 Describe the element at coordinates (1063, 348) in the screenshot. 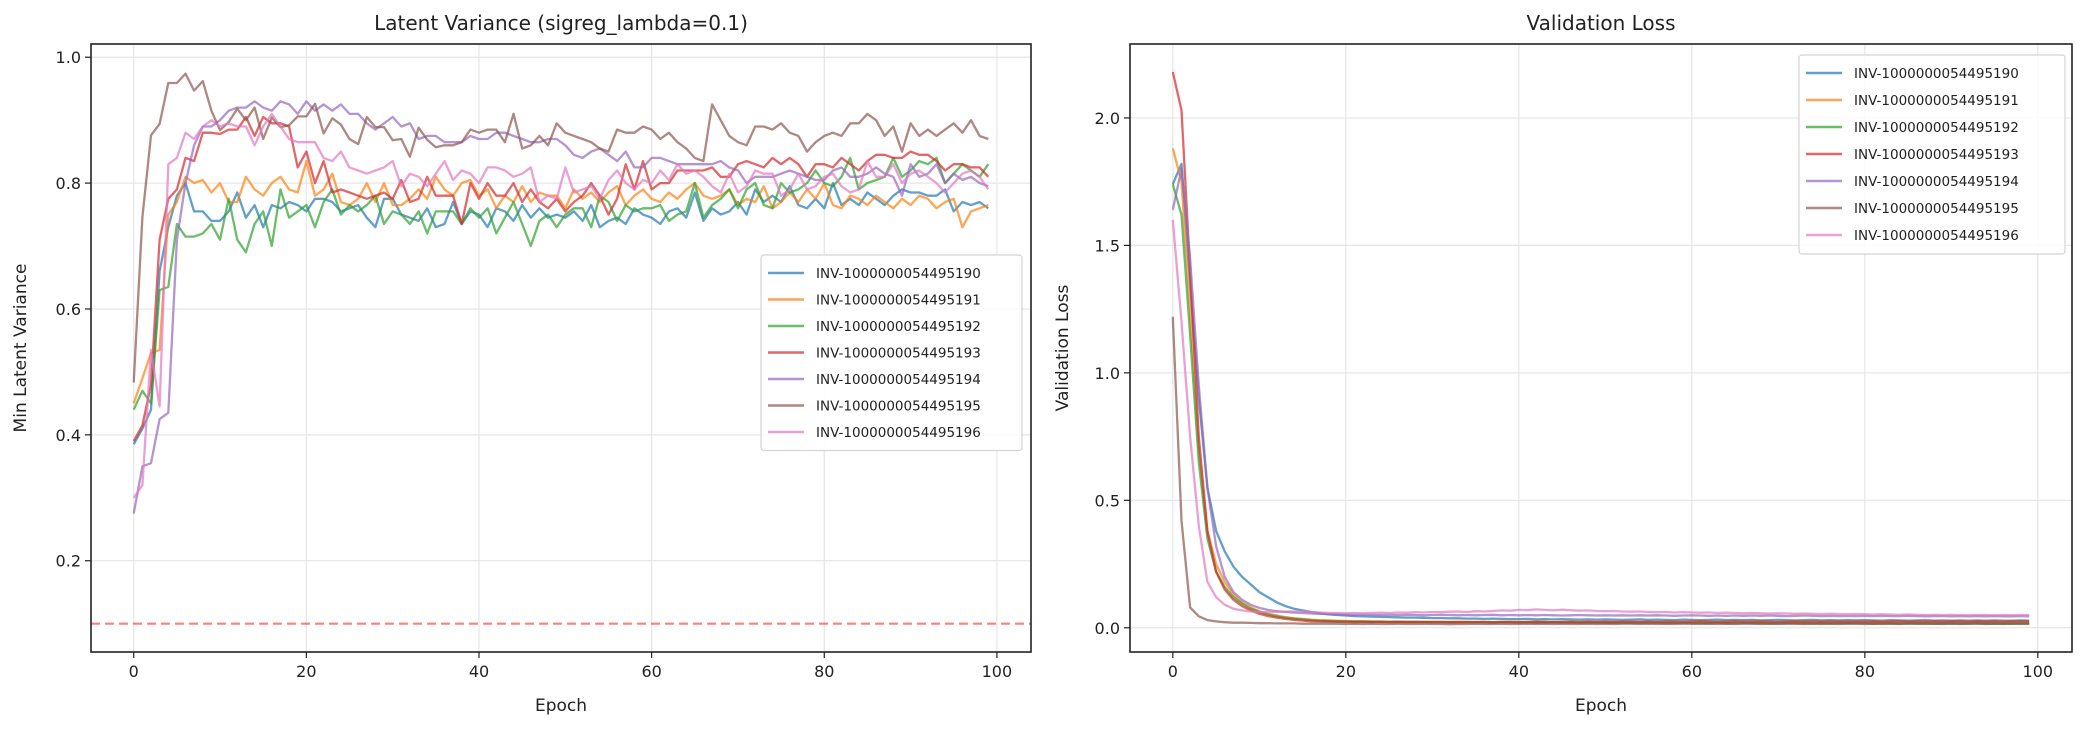

I see `y-axis-label: Validation Loss` at that location.